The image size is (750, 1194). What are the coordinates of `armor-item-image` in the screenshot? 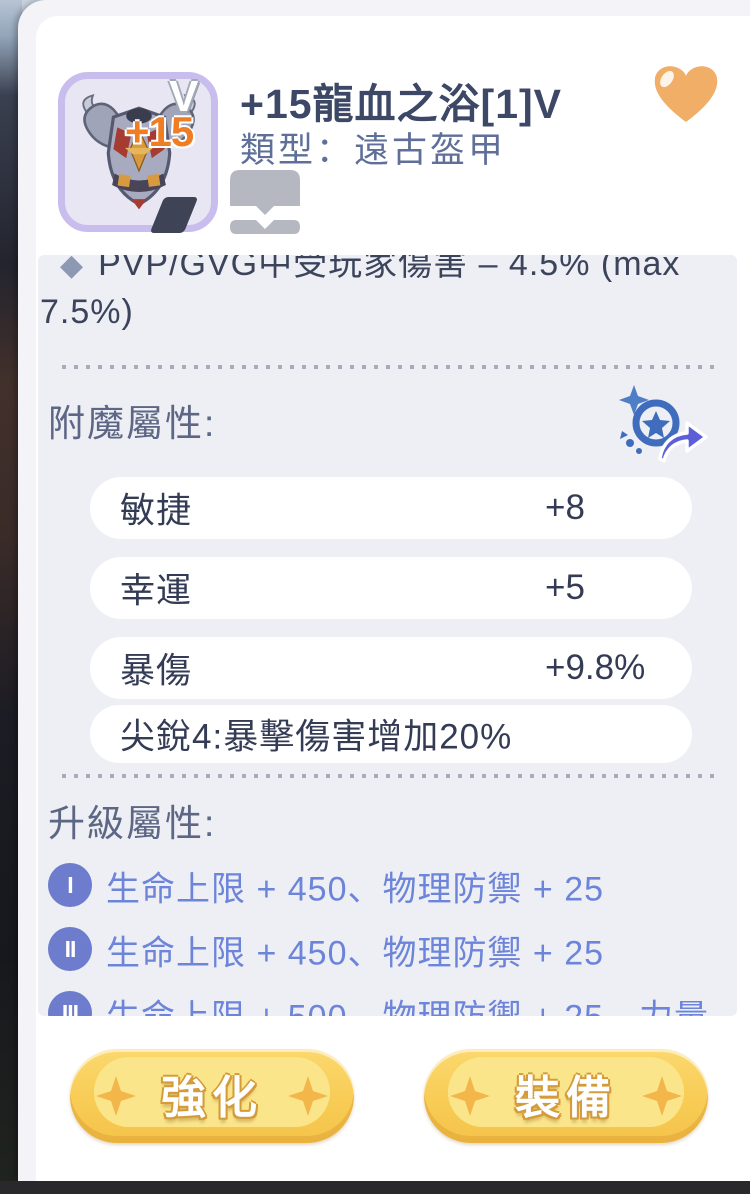 It's located at (139, 152).